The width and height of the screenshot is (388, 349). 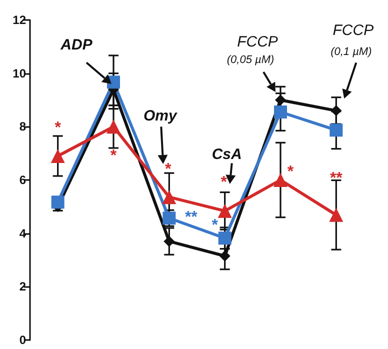 What do you see at coordinates (22, 287) in the screenshot?
I see `y-tick-label: 2` at bounding box center [22, 287].